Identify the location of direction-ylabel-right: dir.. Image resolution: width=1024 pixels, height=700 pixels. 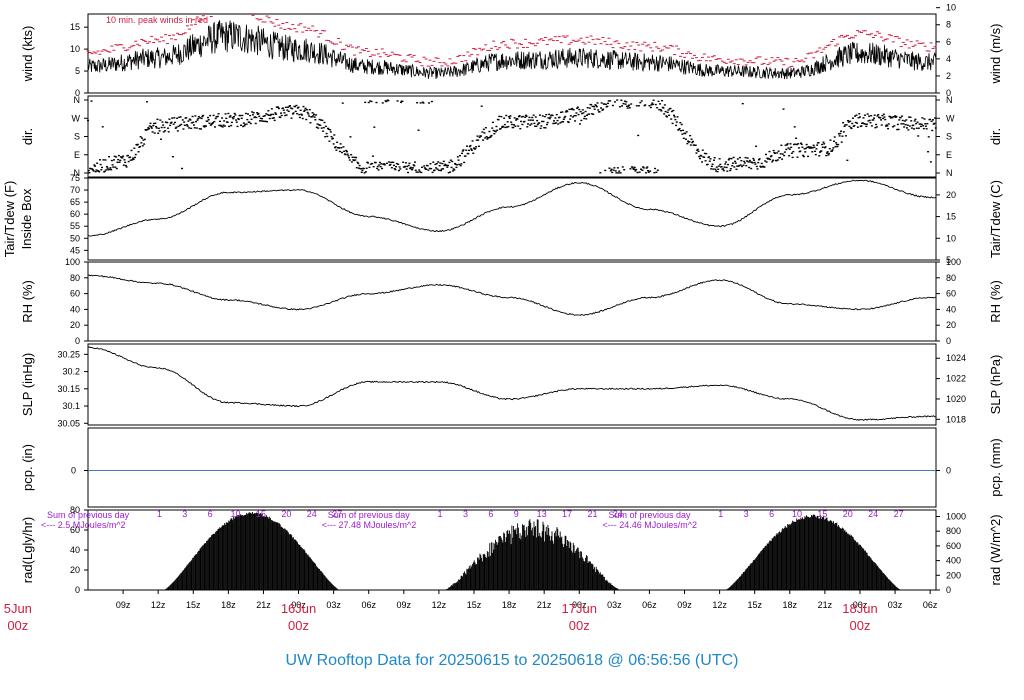
(995, 136).